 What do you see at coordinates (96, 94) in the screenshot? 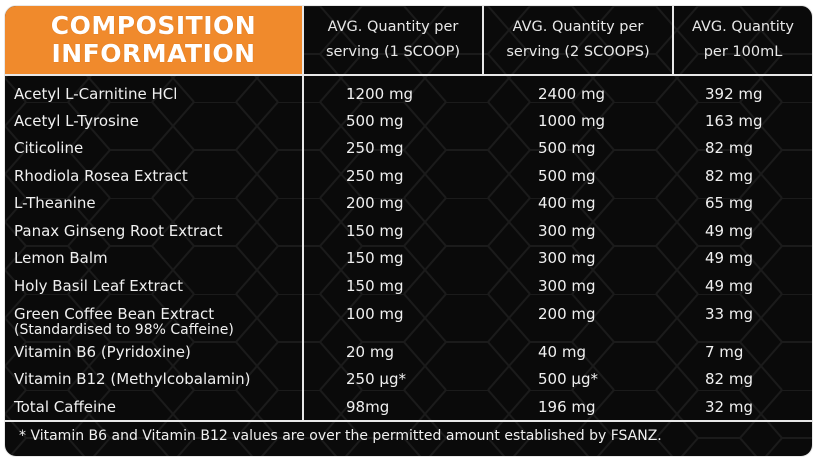
I see `ingredient-name: Acetyl L-Carnitine HCl` at bounding box center [96, 94].